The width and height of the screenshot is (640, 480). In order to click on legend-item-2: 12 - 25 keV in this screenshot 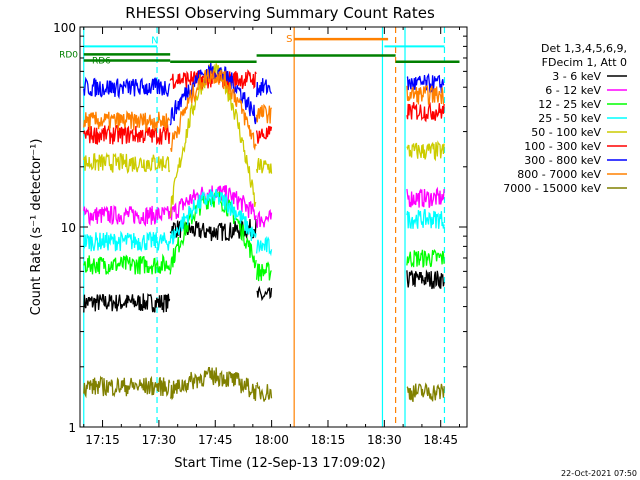, I will do `click(582, 104)`.